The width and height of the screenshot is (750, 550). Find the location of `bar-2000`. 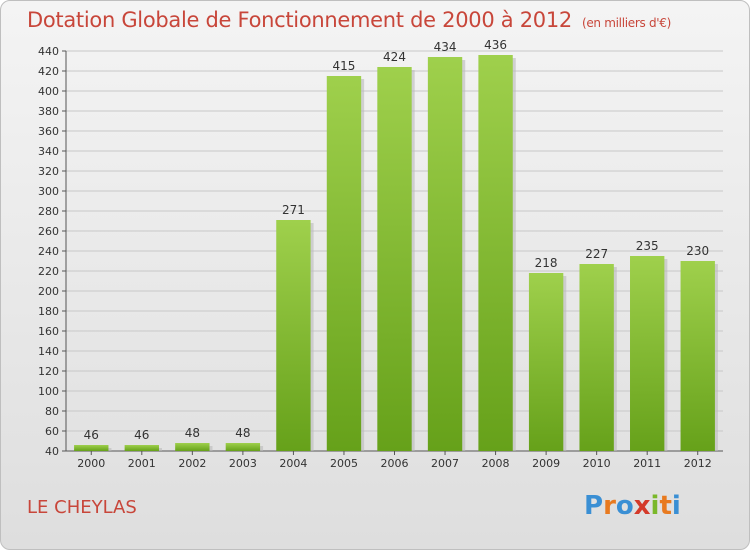

bar-2000 is located at coordinates (91, 448).